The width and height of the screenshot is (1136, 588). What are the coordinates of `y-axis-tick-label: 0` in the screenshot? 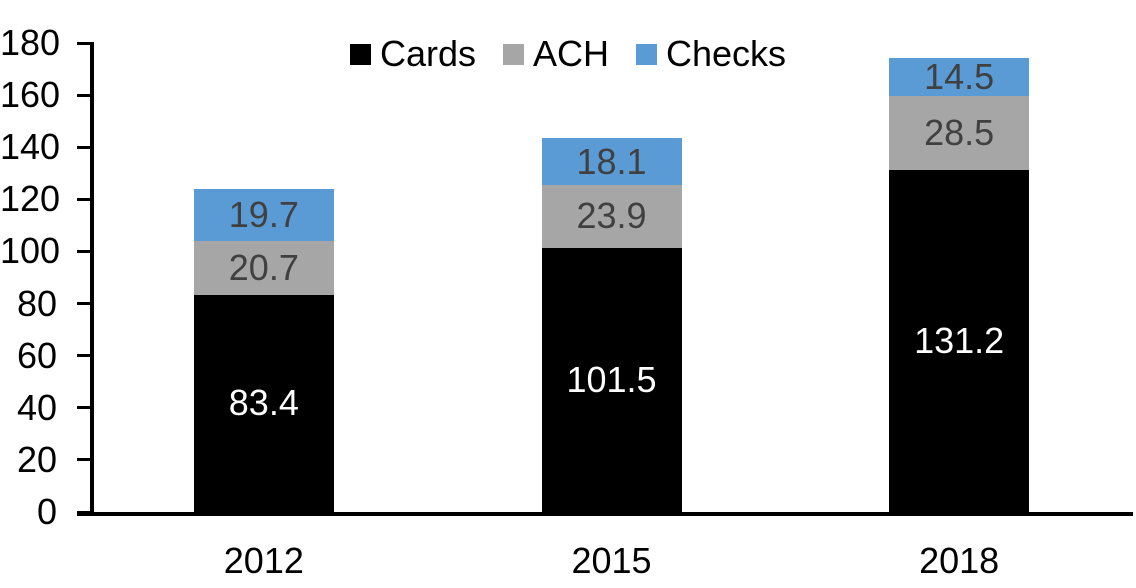 It's located at (46, 511).